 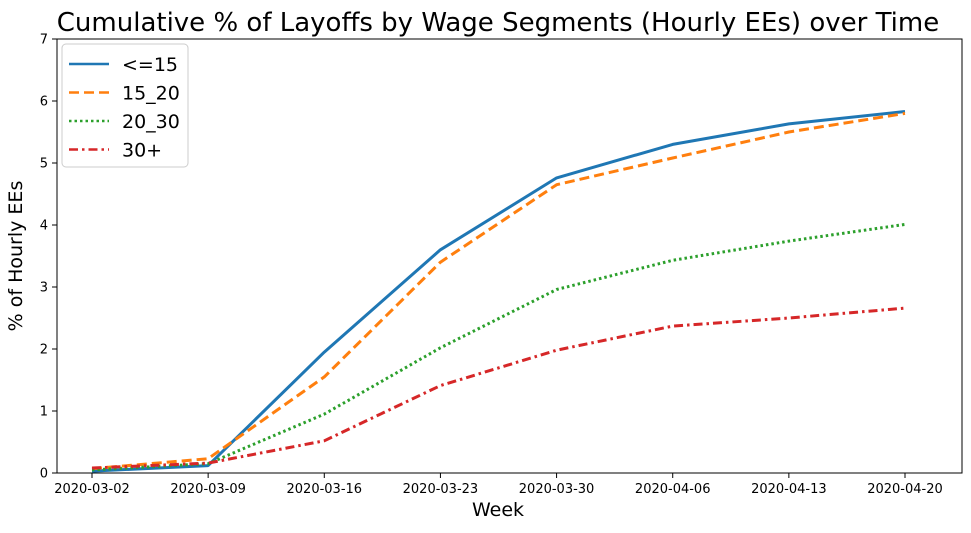 What do you see at coordinates (44, 288) in the screenshot?
I see `y-tick-label: 3` at bounding box center [44, 288].